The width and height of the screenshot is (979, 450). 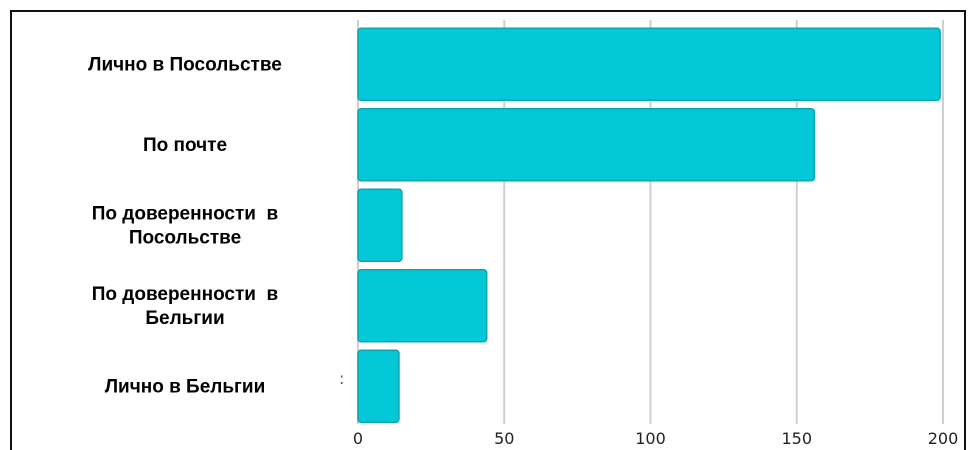 I want to click on x-tick-label: 200, so click(x=943, y=438).